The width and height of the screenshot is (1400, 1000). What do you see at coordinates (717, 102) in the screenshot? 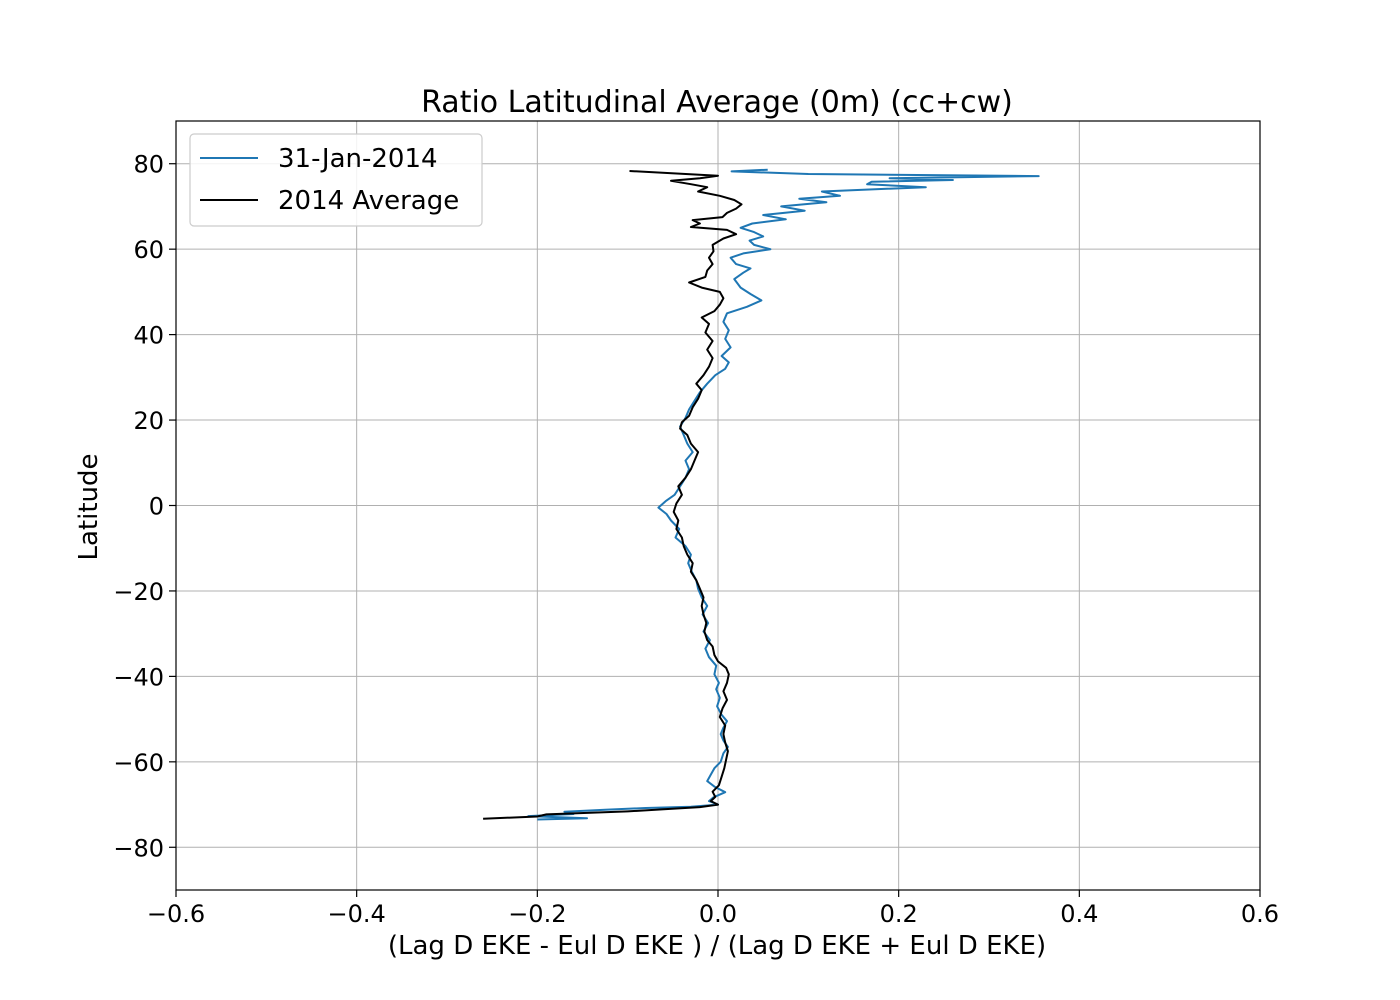
I see `chart-title: Ratio Latitudinal Average (0m) (cc+cw)` at bounding box center [717, 102].